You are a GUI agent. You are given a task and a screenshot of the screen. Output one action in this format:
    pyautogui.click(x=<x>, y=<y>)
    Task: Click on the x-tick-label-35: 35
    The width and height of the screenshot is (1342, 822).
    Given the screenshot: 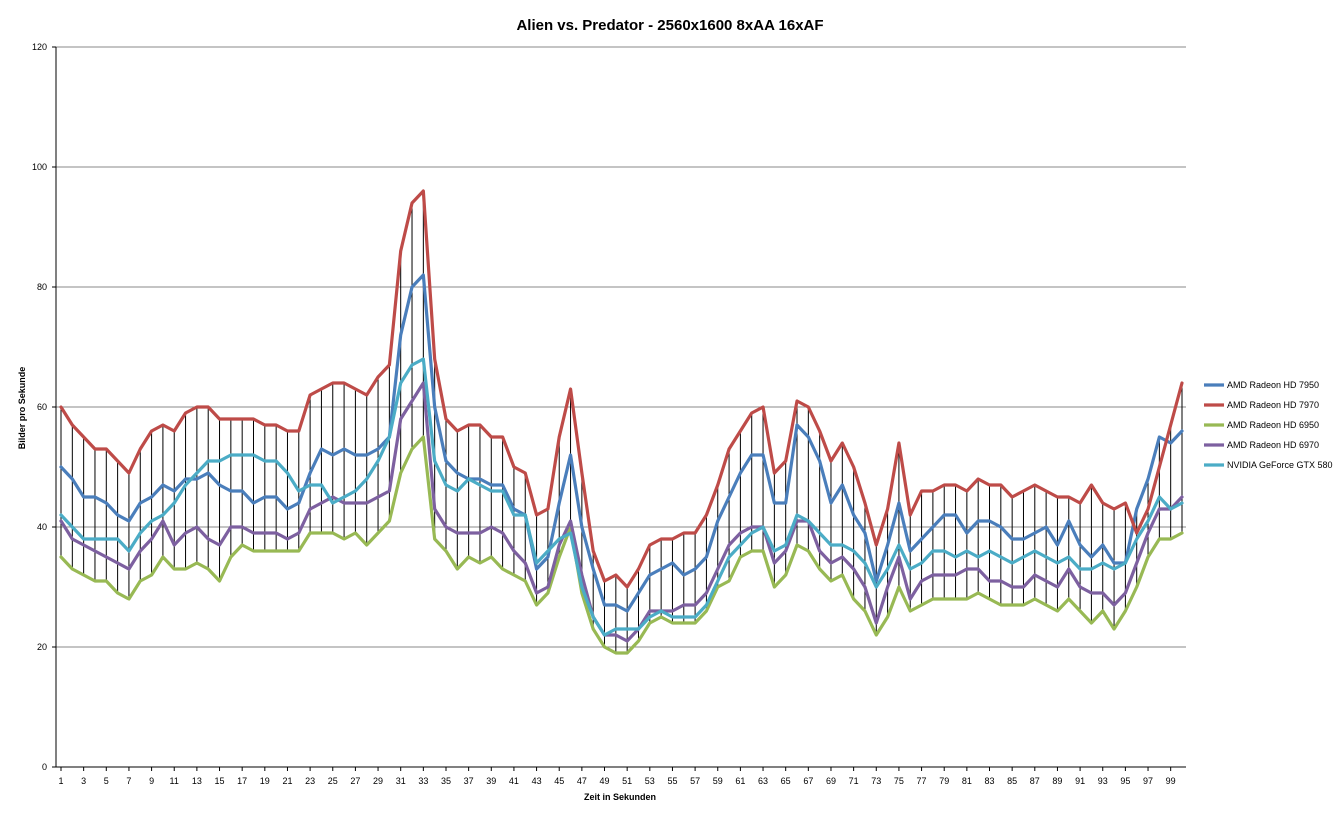 What is the action you would take?
    pyautogui.click(x=446, y=781)
    